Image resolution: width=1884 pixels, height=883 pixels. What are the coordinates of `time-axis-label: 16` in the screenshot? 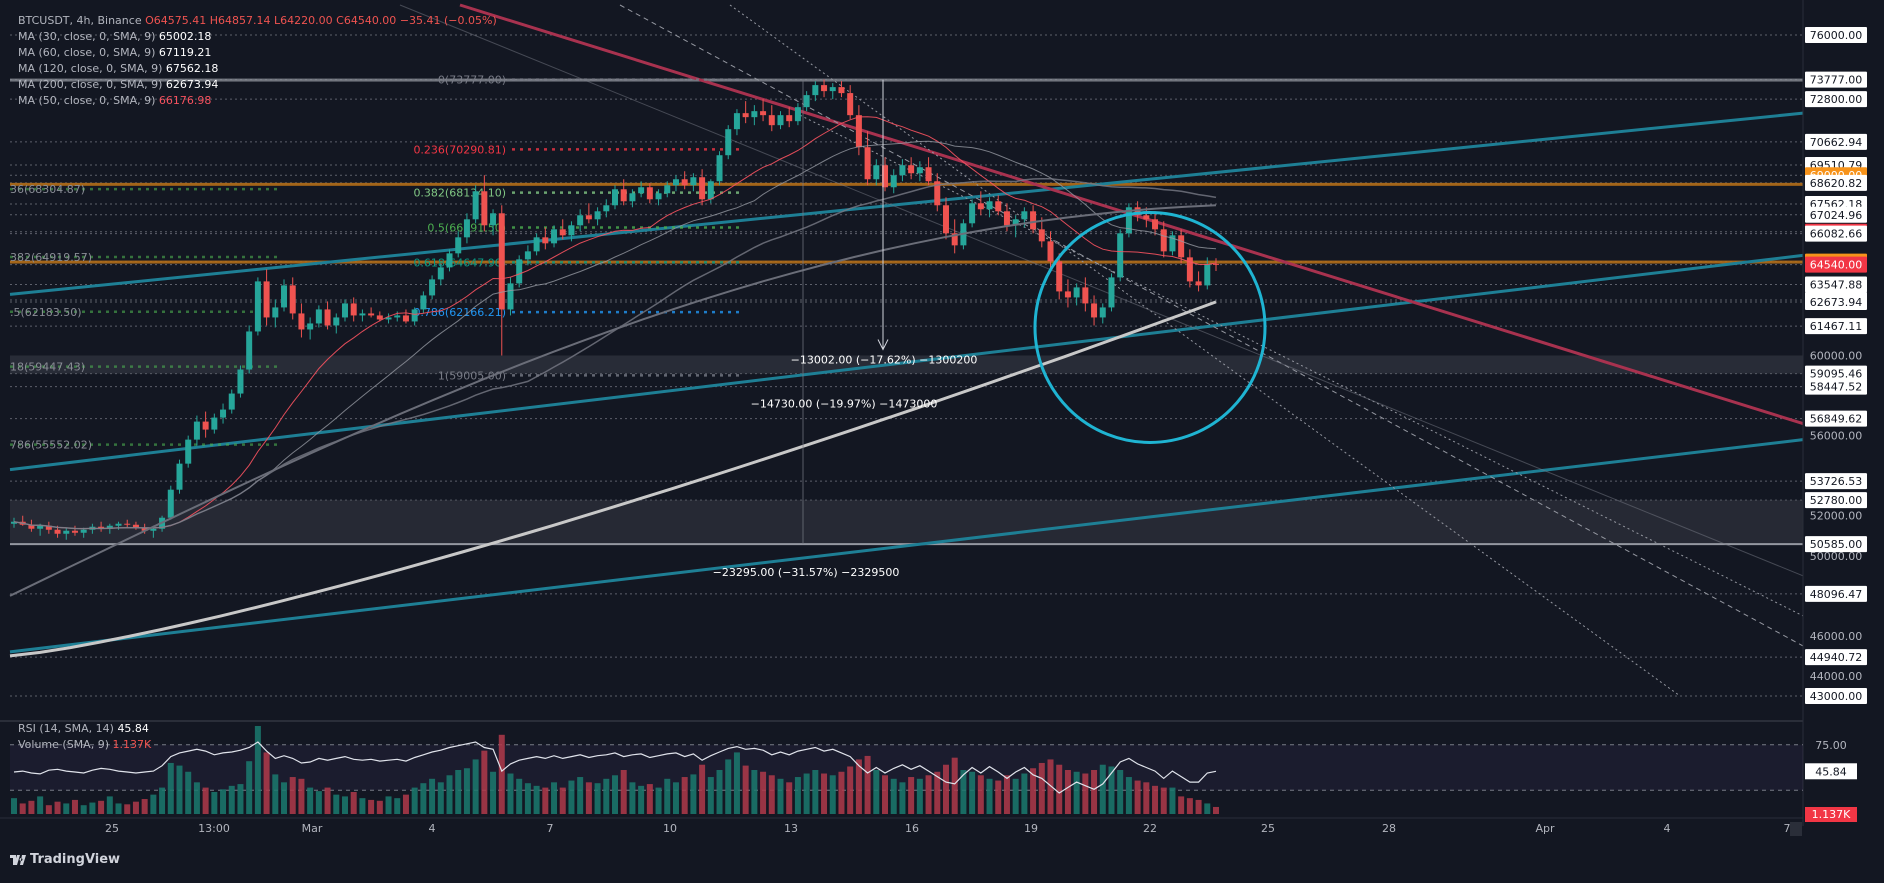 It's located at (912, 828).